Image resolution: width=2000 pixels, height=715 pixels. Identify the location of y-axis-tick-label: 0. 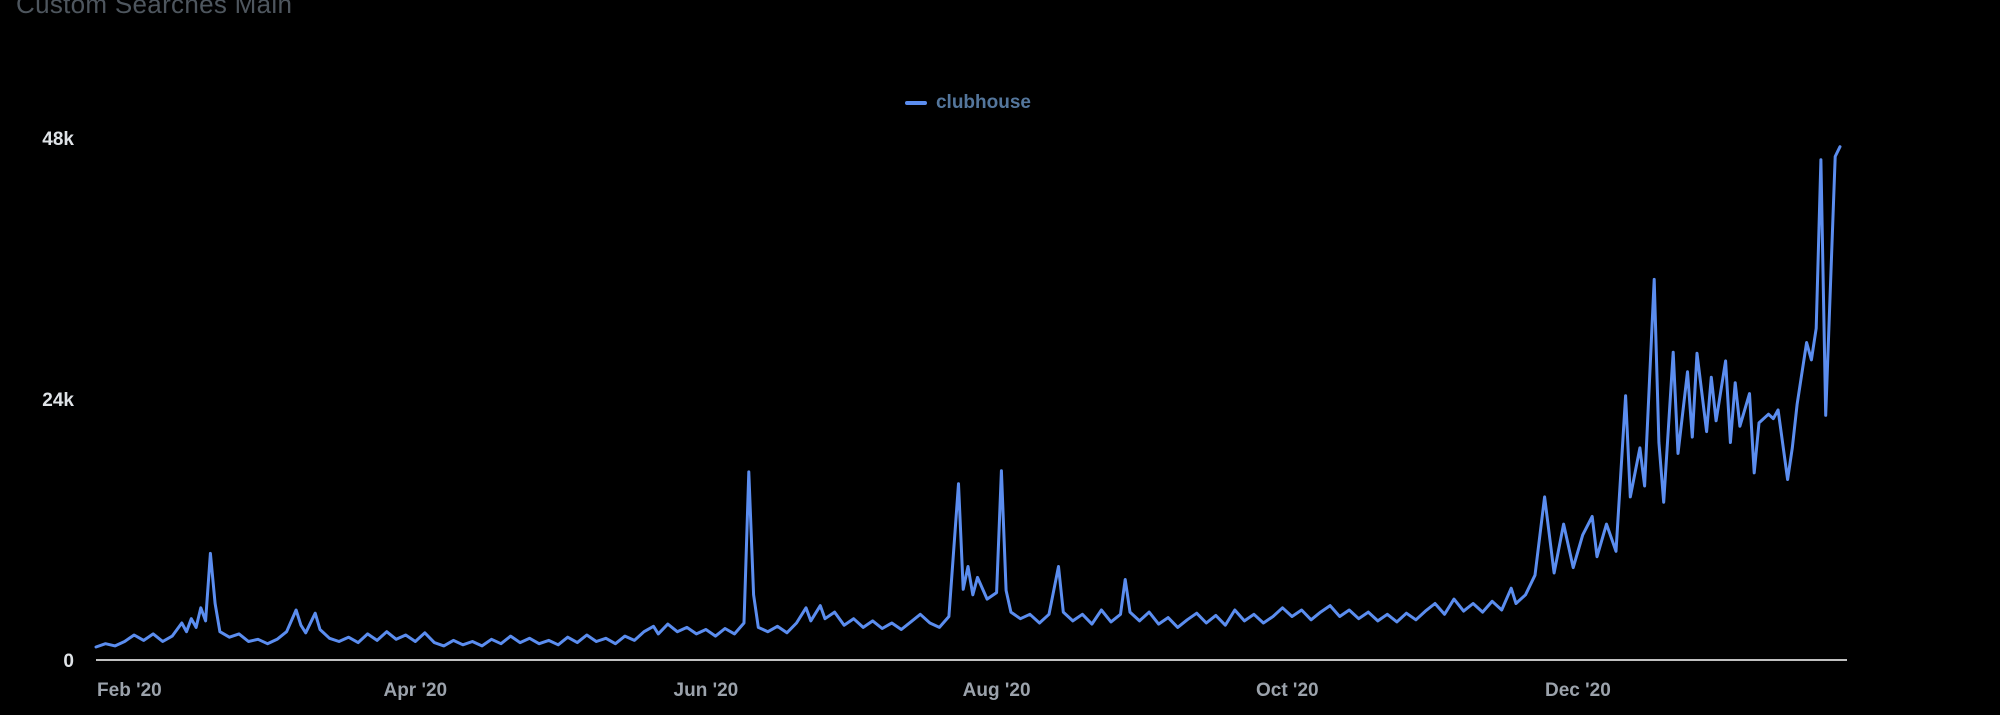
(68, 661).